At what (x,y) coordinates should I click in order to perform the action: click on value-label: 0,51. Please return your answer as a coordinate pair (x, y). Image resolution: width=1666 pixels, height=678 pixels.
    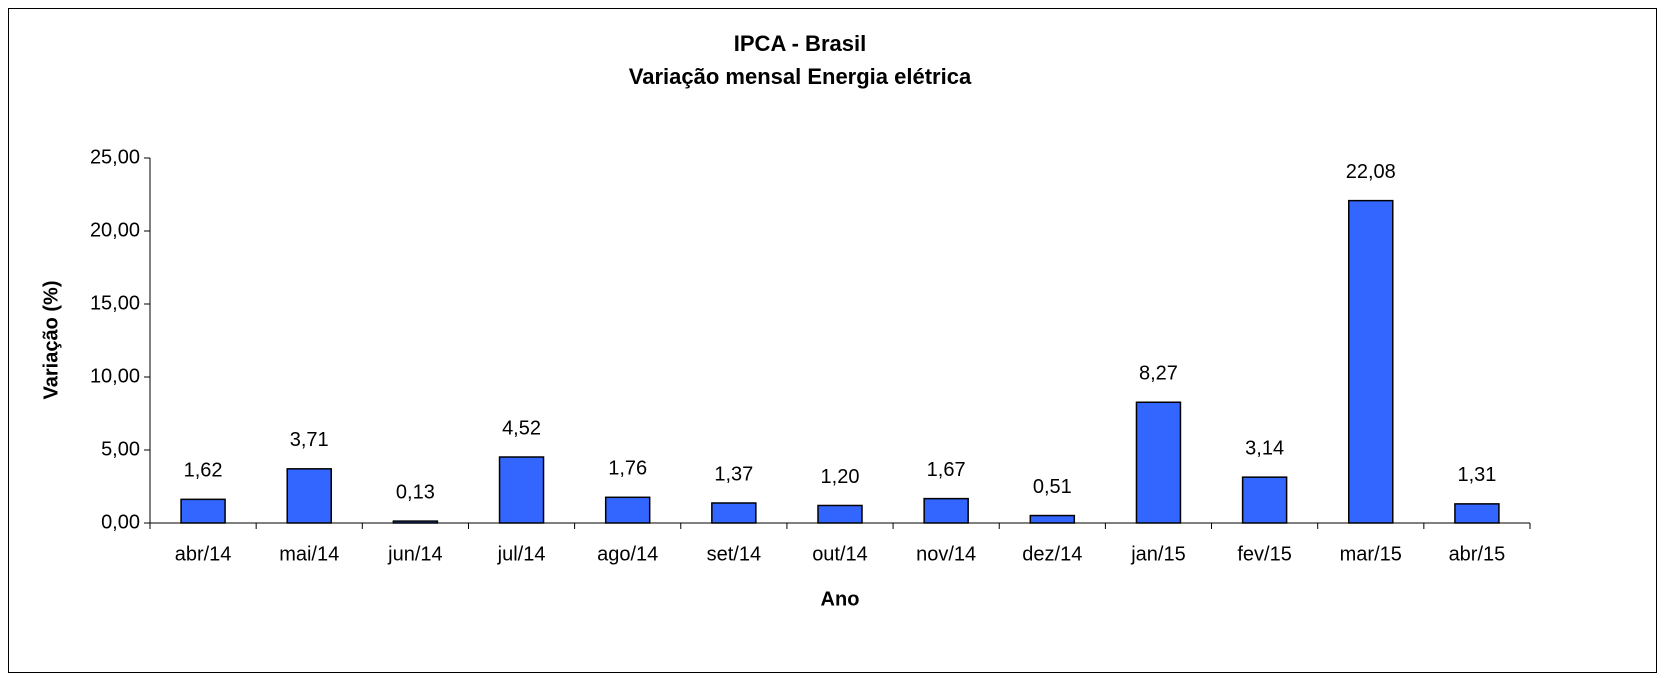
    Looking at the image, I should click on (1052, 487).